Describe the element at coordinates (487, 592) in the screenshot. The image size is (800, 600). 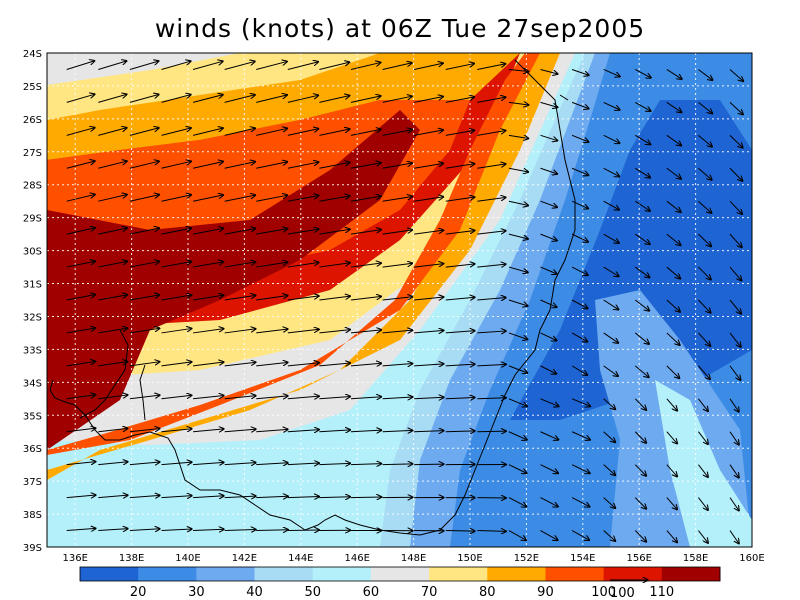
I see `colorbar-label: 80` at that location.